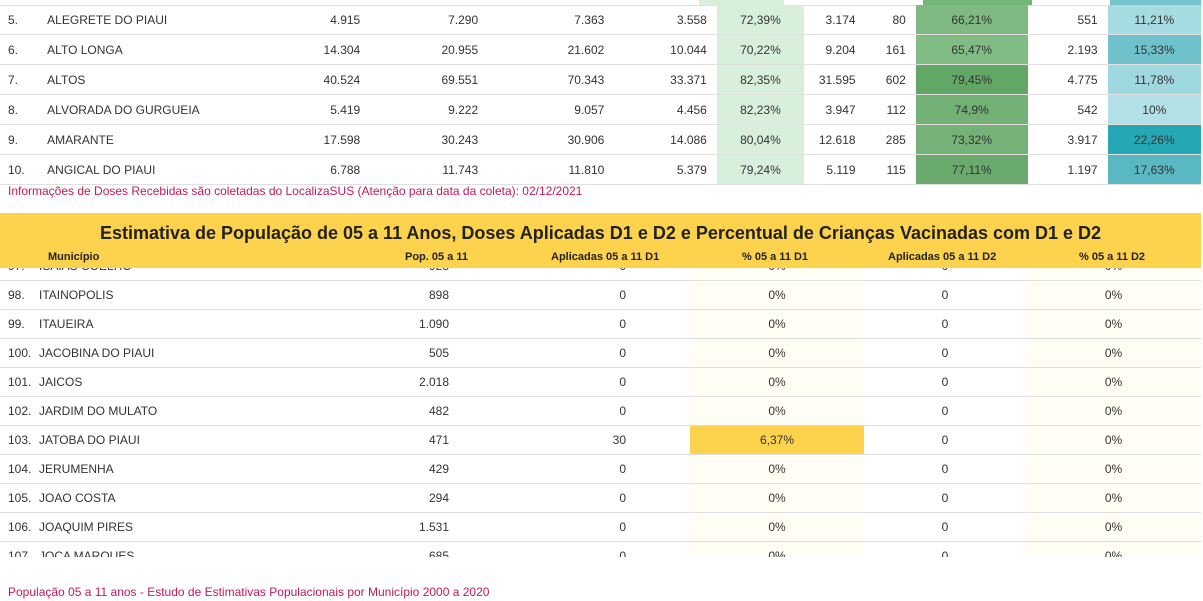  Describe the element at coordinates (1067, 109) in the screenshot. I see `value-cell: 542` at that location.